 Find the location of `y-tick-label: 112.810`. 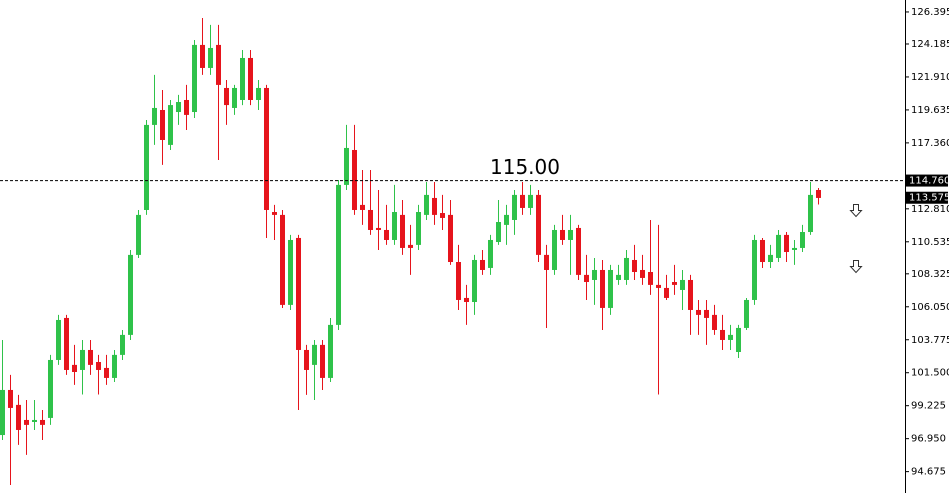

y-tick-label: 112.810 is located at coordinates (930, 209).